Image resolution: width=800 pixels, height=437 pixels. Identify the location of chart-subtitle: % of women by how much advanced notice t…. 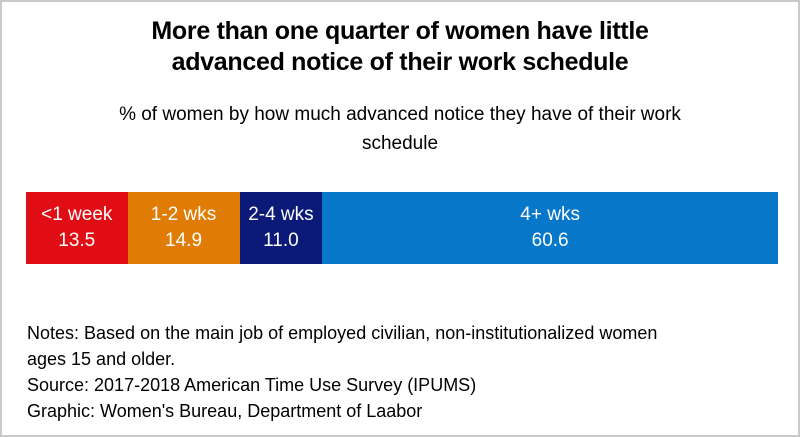
(400, 129).